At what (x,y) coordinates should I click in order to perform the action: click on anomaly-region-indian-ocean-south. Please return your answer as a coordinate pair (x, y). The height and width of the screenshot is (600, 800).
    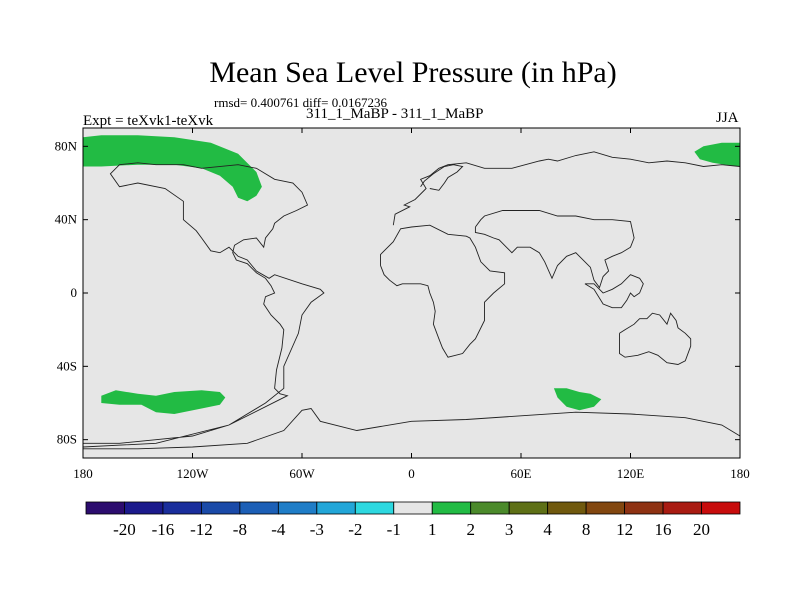
    Looking at the image, I should click on (577, 399).